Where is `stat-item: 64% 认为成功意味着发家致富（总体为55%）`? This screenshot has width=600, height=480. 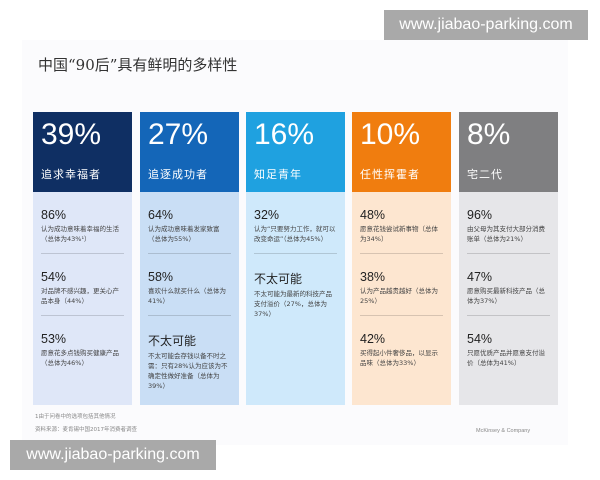
stat-item: 64% 认为成功意味着发家致富（总体为55%） is located at coordinates (189, 223).